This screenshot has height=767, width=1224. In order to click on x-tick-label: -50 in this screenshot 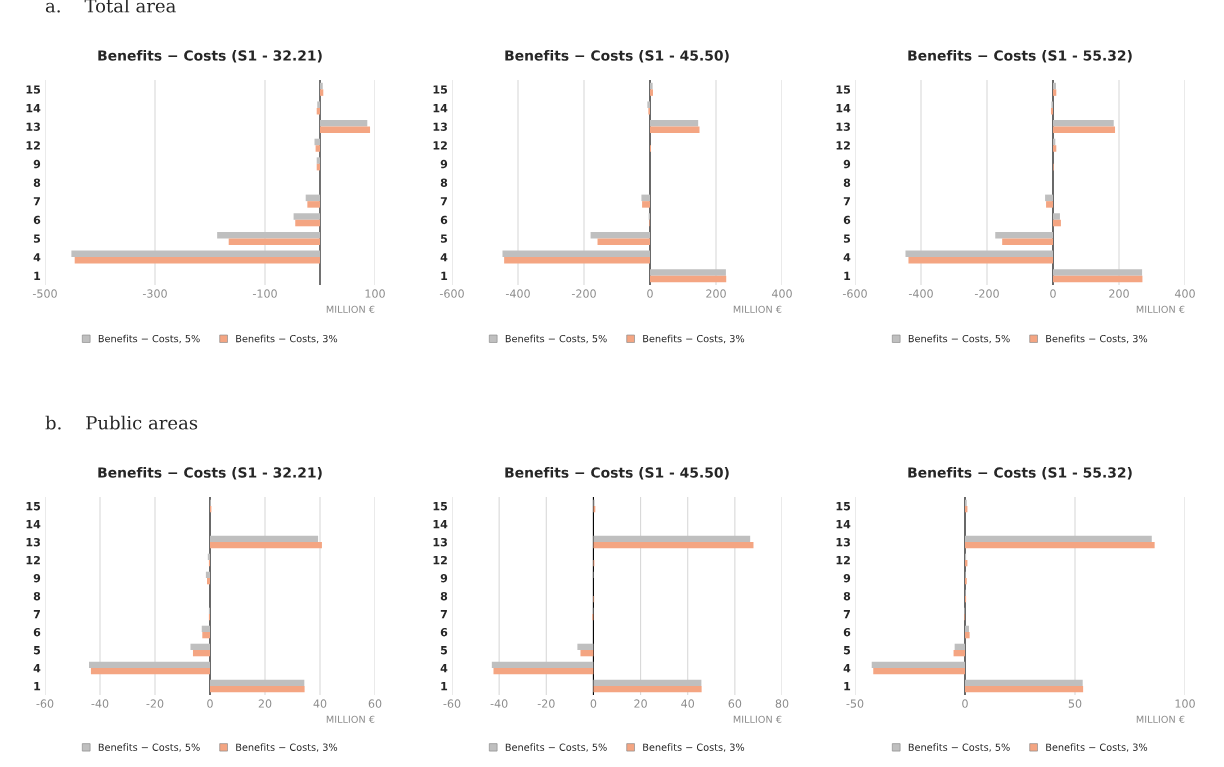, I will do `click(855, 703)`.